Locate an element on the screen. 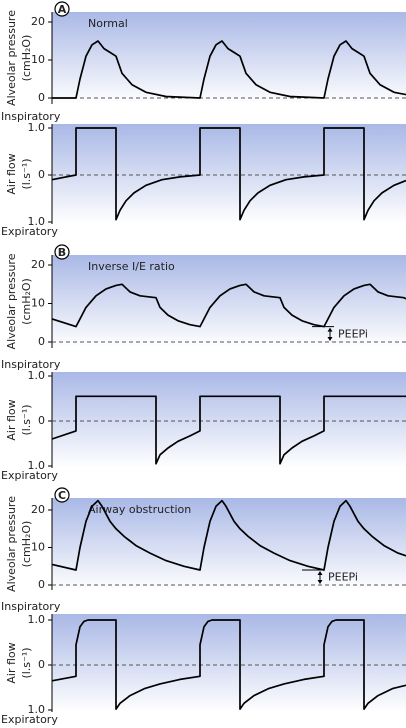  panel-title: Airway obstruction is located at coordinates (139, 509).